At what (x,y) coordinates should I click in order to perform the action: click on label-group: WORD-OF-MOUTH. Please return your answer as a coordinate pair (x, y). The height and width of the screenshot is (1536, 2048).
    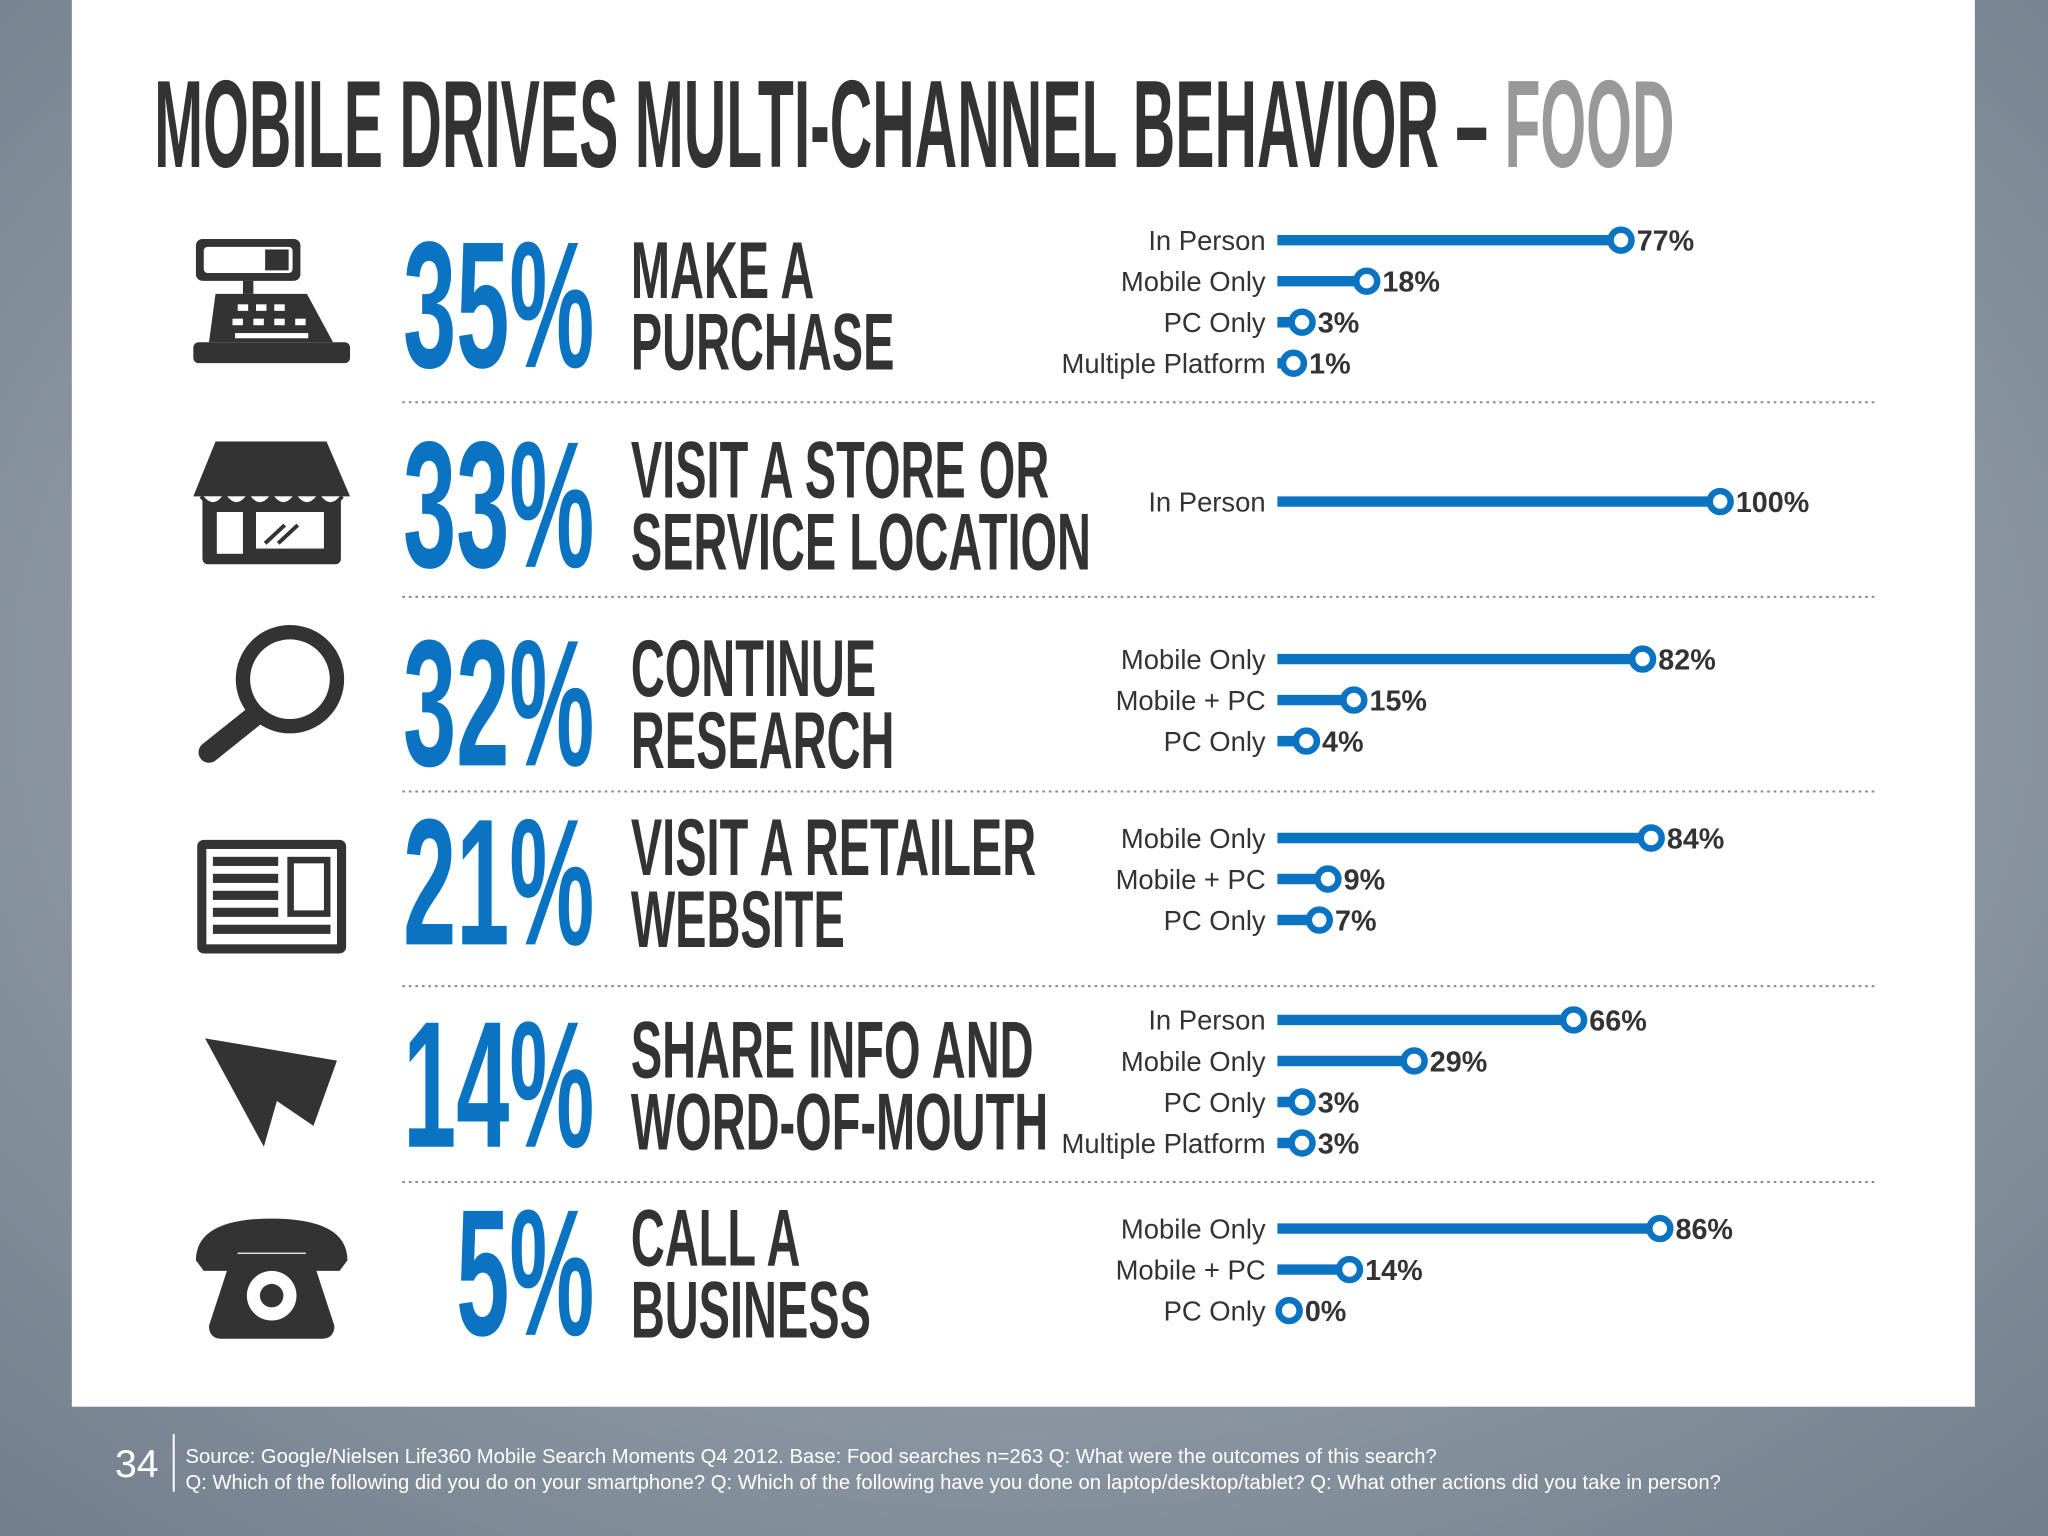
    Looking at the image, I should click on (839, 1122).